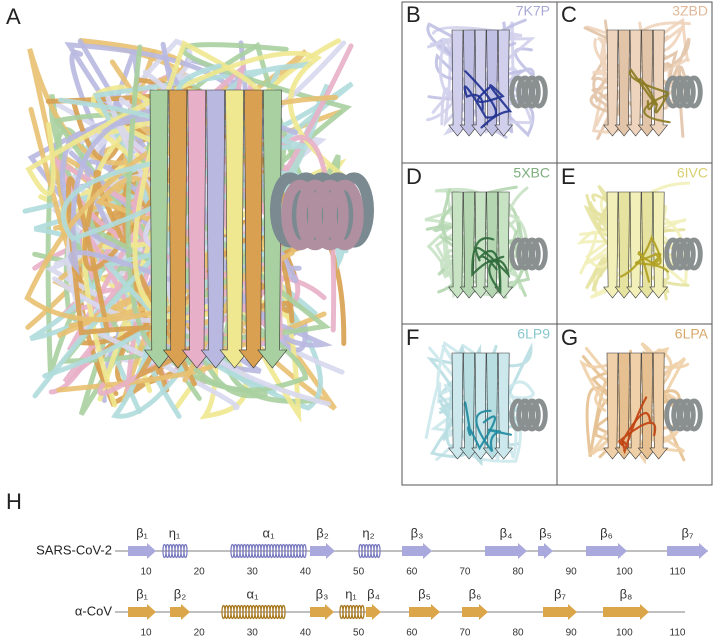 This screenshot has height=642, width=720. I want to click on ruler-tick: 50, so click(359, 572).